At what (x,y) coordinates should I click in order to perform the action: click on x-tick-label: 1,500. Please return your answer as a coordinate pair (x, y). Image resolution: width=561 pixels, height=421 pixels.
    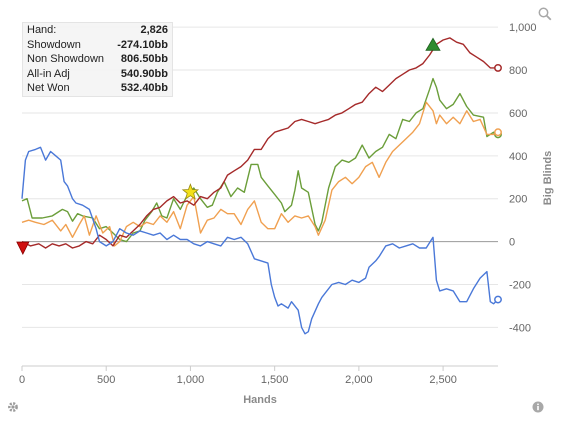
    Looking at the image, I should click on (275, 380).